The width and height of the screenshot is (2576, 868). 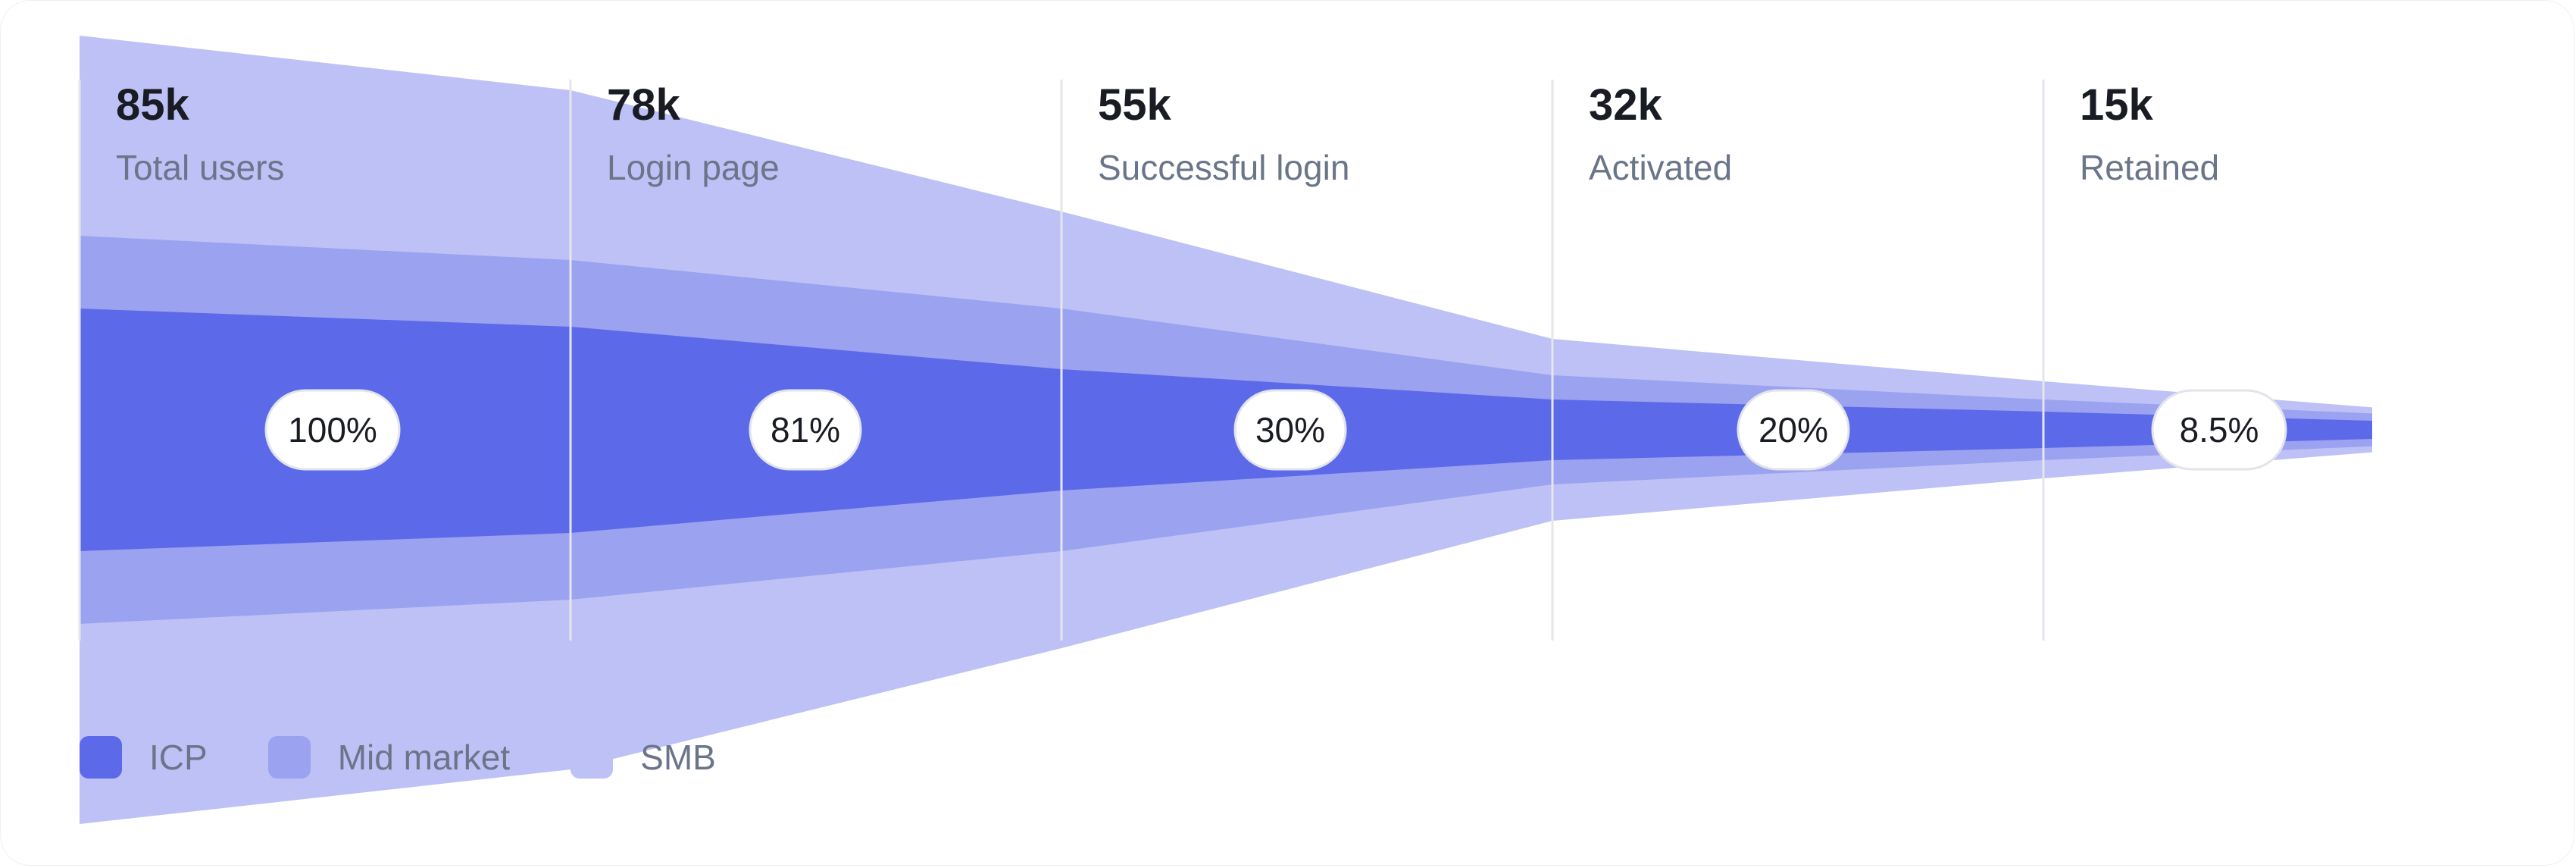 What do you see at coordinates (693, 167) in the screenshot?
I see `stage-name: Login page` at bounding box center [693, 167].